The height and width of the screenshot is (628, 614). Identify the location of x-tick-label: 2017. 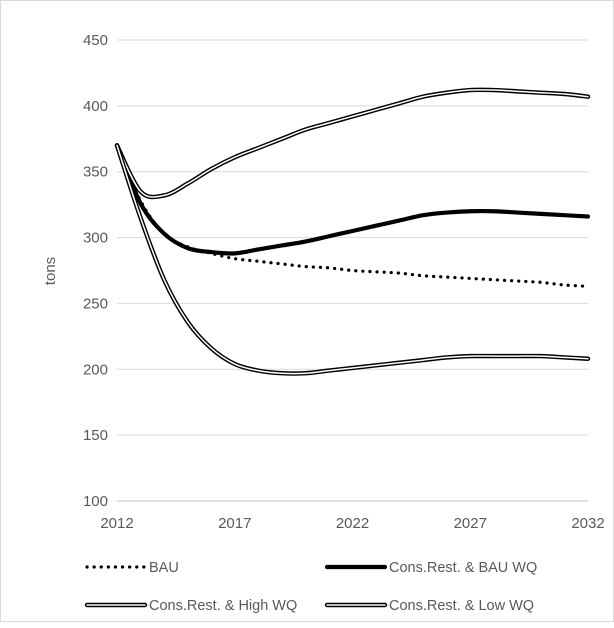
(234, 523).